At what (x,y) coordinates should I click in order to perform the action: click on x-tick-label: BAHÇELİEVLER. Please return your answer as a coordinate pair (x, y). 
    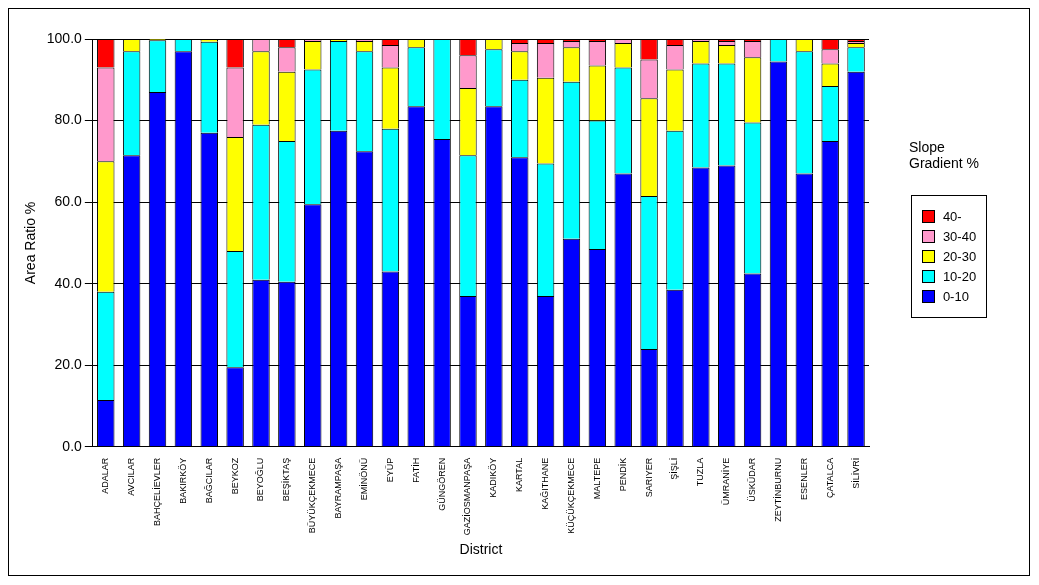
    Looking at the image, I should click on (157, 491).